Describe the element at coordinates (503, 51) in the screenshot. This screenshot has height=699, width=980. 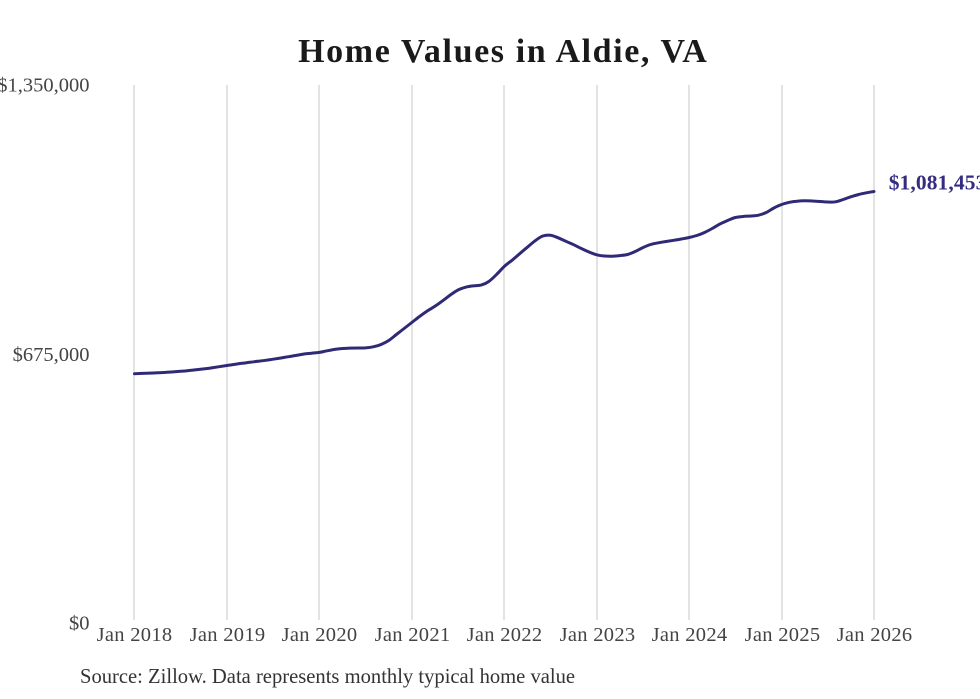
I see `svg-text: Home Values in Aldie, VA` at that location.